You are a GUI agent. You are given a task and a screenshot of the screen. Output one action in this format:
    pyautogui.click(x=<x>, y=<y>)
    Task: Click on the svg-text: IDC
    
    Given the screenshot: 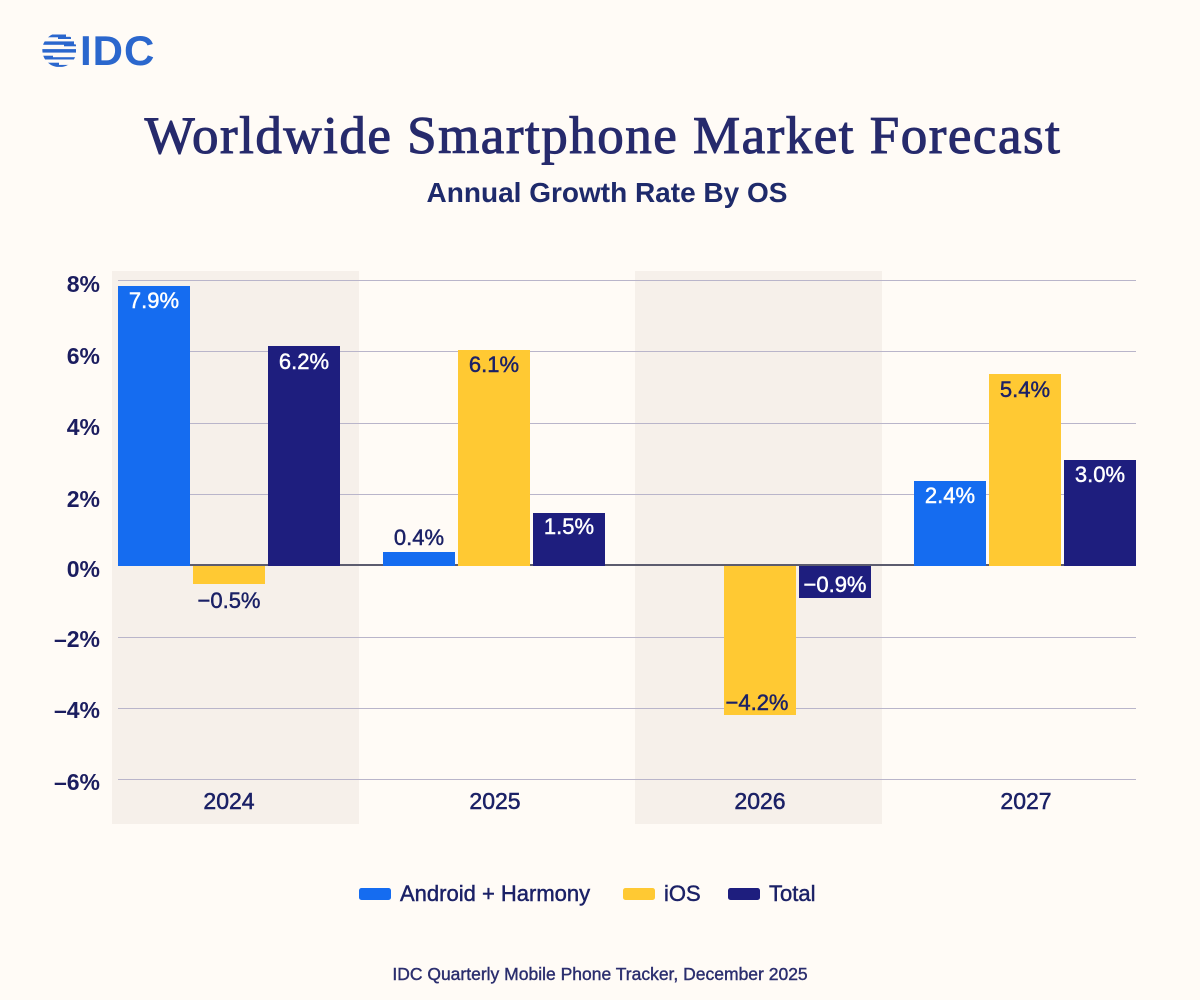 What is the action you would take?
    pyautogui.click(x=117, y=50)
    